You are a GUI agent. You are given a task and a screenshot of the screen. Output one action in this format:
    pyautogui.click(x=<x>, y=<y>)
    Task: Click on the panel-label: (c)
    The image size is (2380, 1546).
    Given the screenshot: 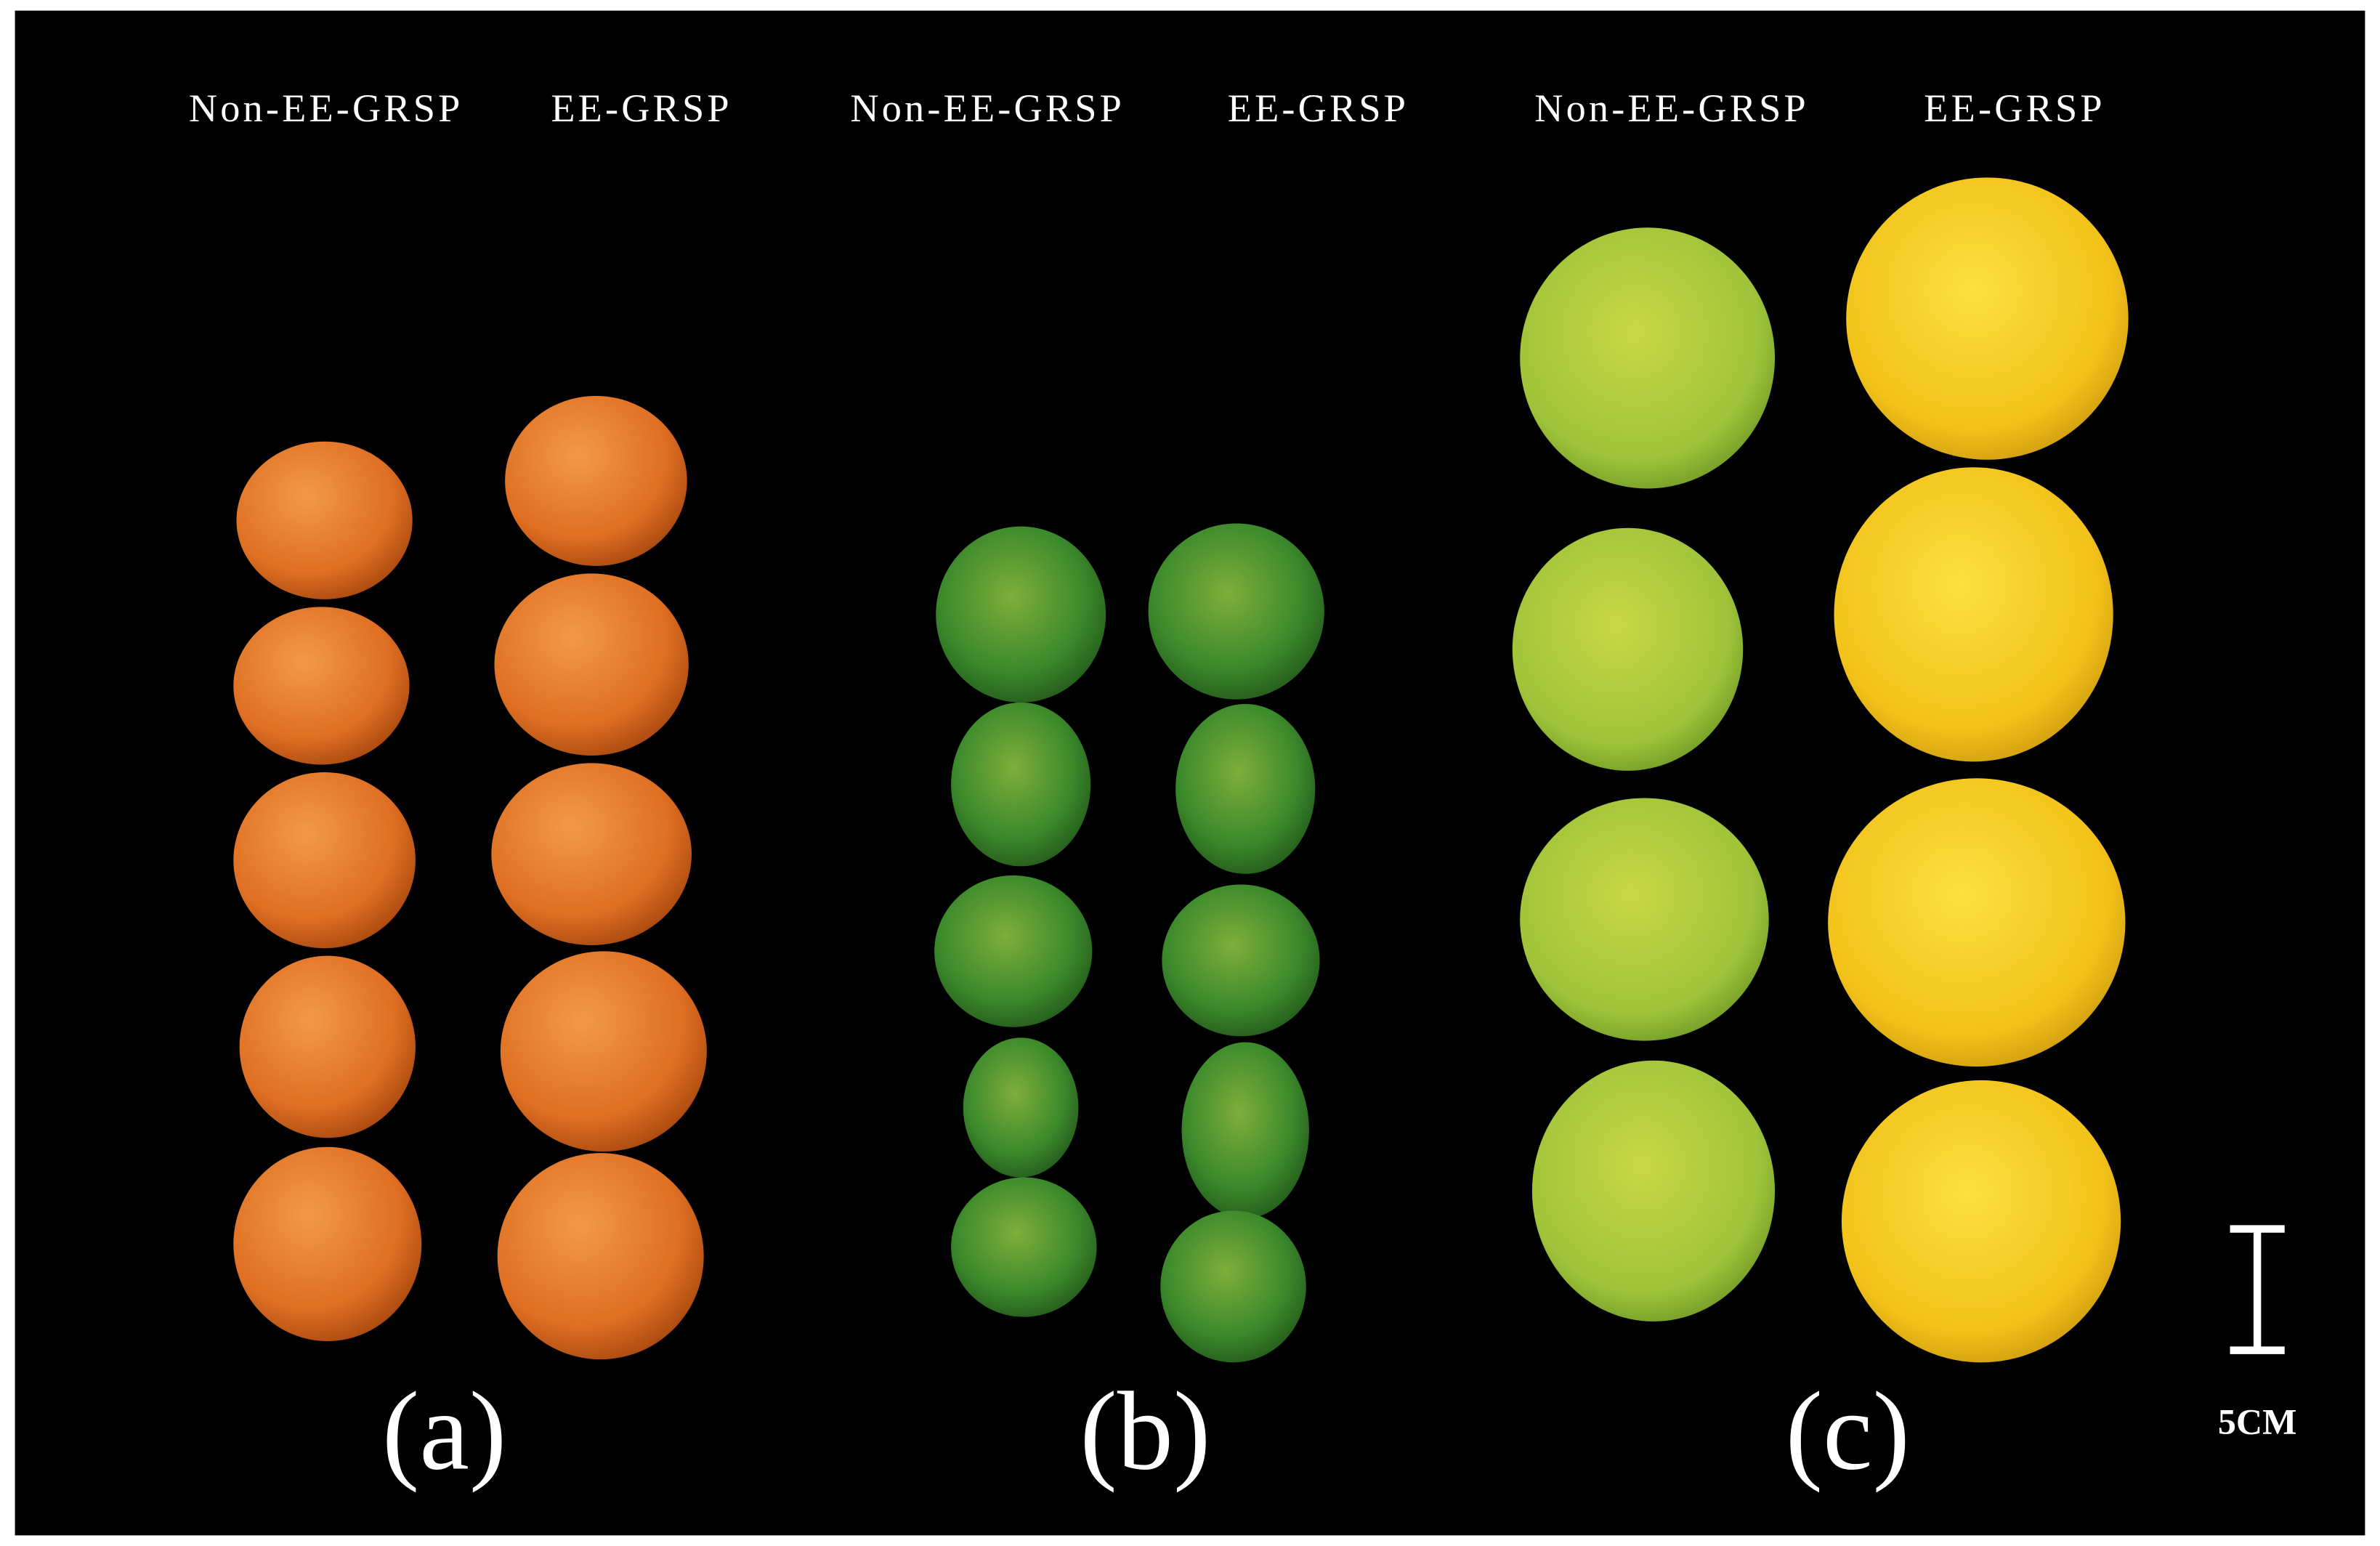 What is the action you would take?
    pyautogui.click(x=1848, y=1431)
    